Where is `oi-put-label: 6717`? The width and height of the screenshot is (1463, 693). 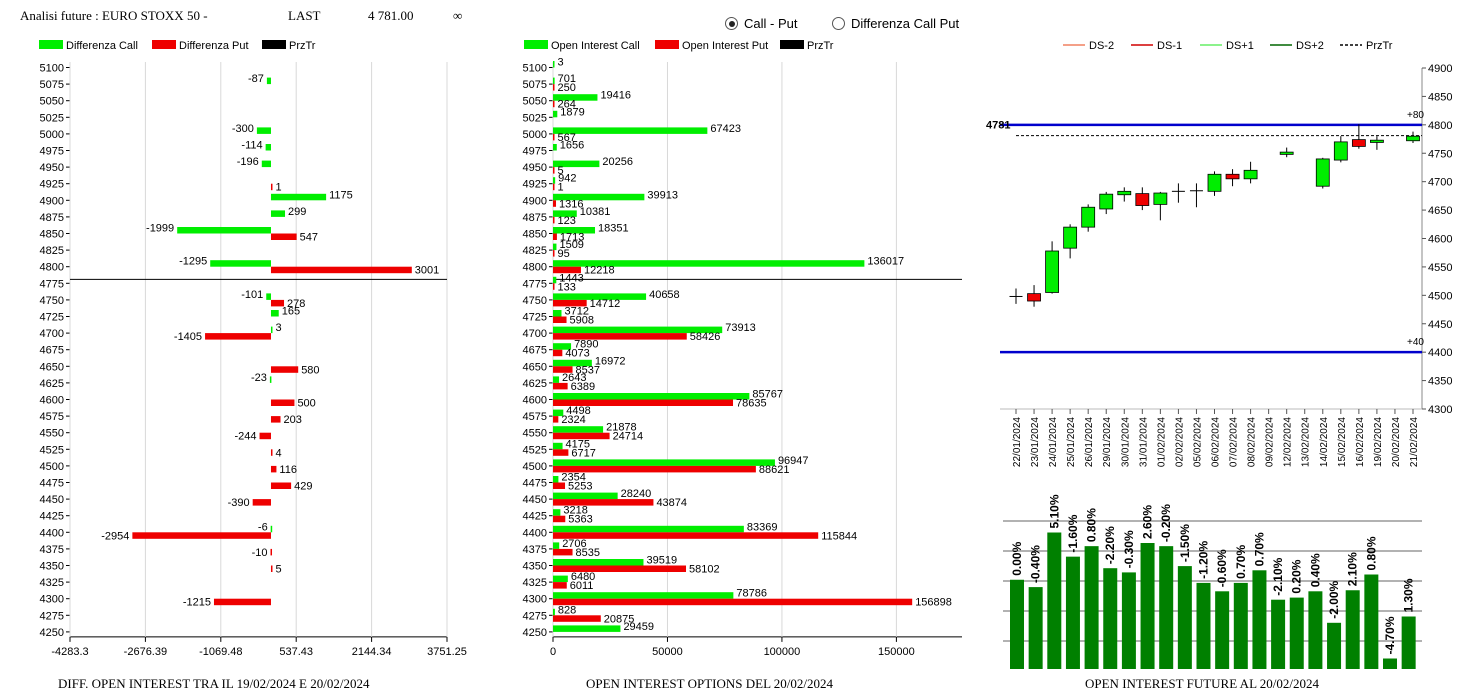
oi-put-label: 6717 is located at coordinates (583, 453).